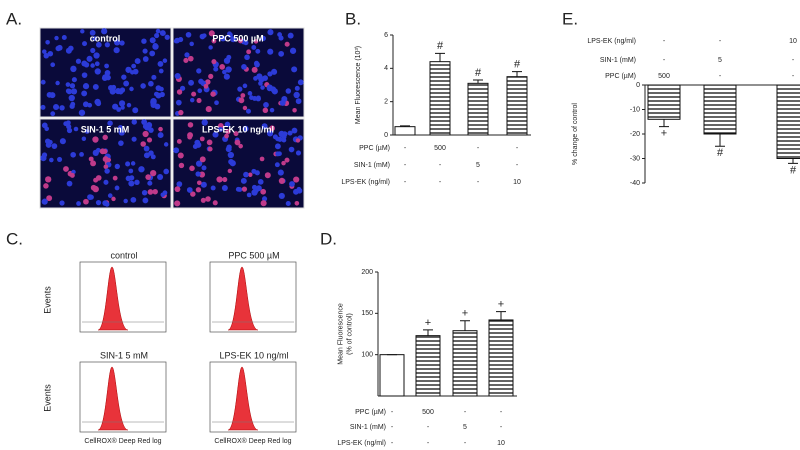  Describe the element at coordinates (517, 106) in the screenshot. I see `bar` at that location.